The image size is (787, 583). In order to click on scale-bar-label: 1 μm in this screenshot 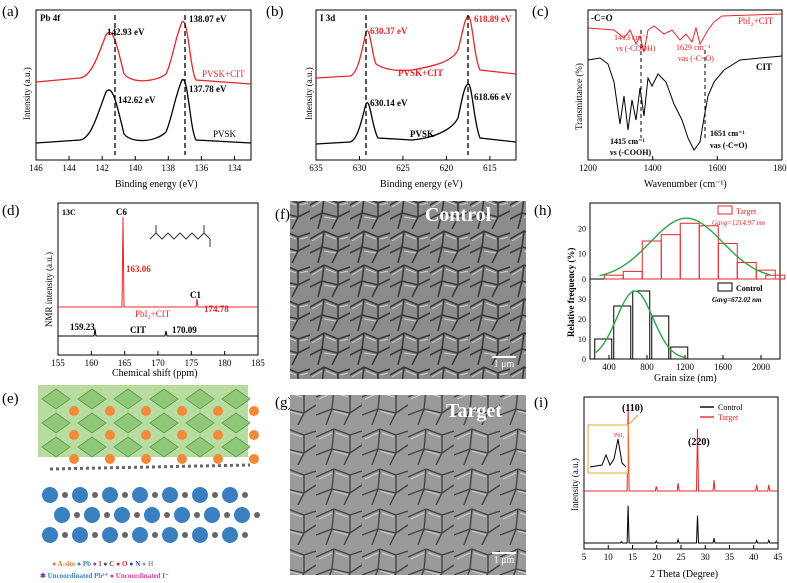, I will do `click(504, 364)`.